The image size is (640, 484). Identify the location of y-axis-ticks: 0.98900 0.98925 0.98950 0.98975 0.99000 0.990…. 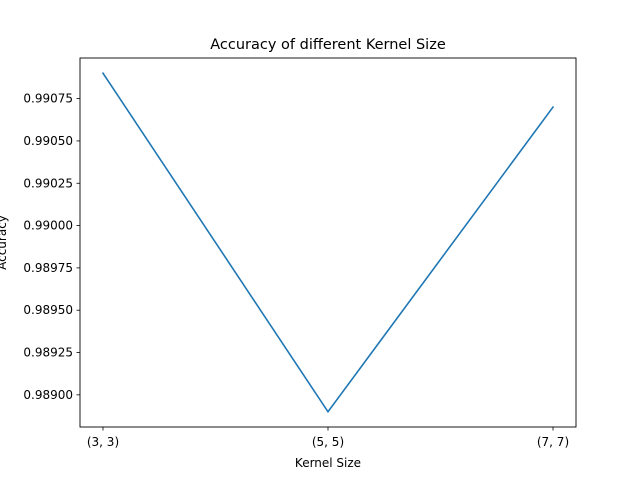
(51, 247).